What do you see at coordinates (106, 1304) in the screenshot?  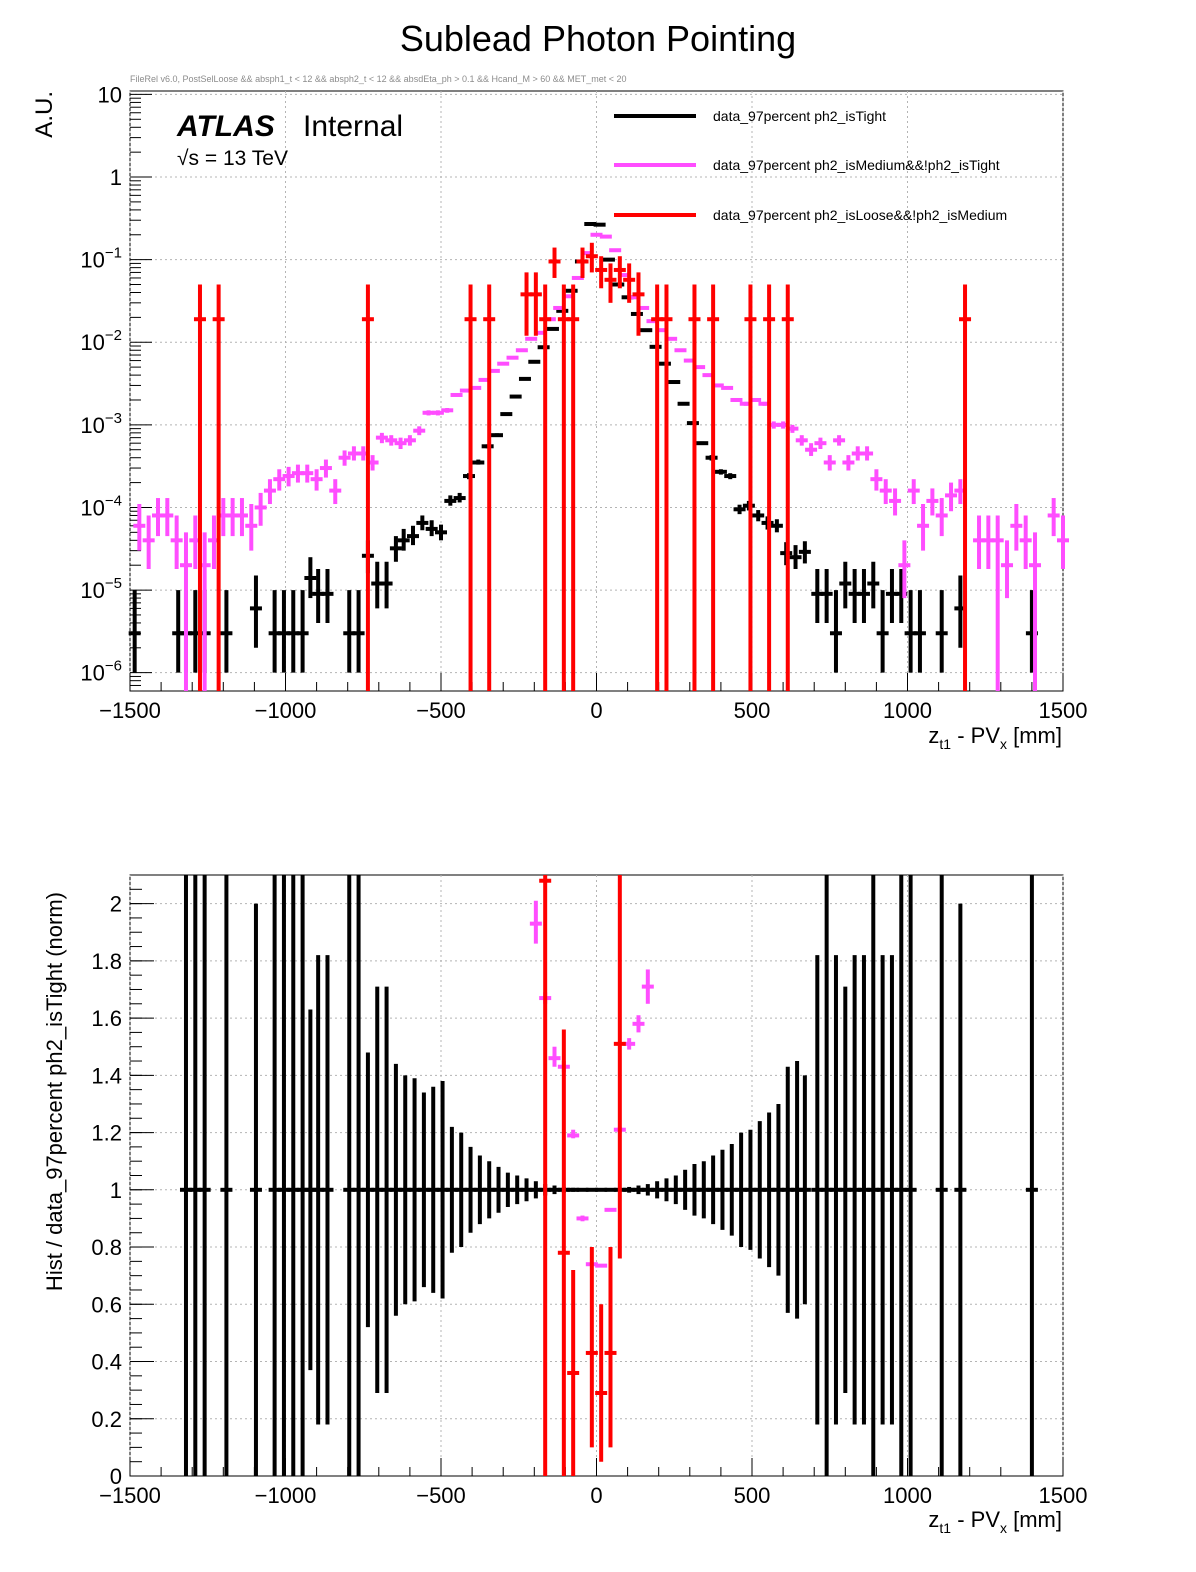 I see `y-tick-label: 0.6` at bounding box center [106, 1304].